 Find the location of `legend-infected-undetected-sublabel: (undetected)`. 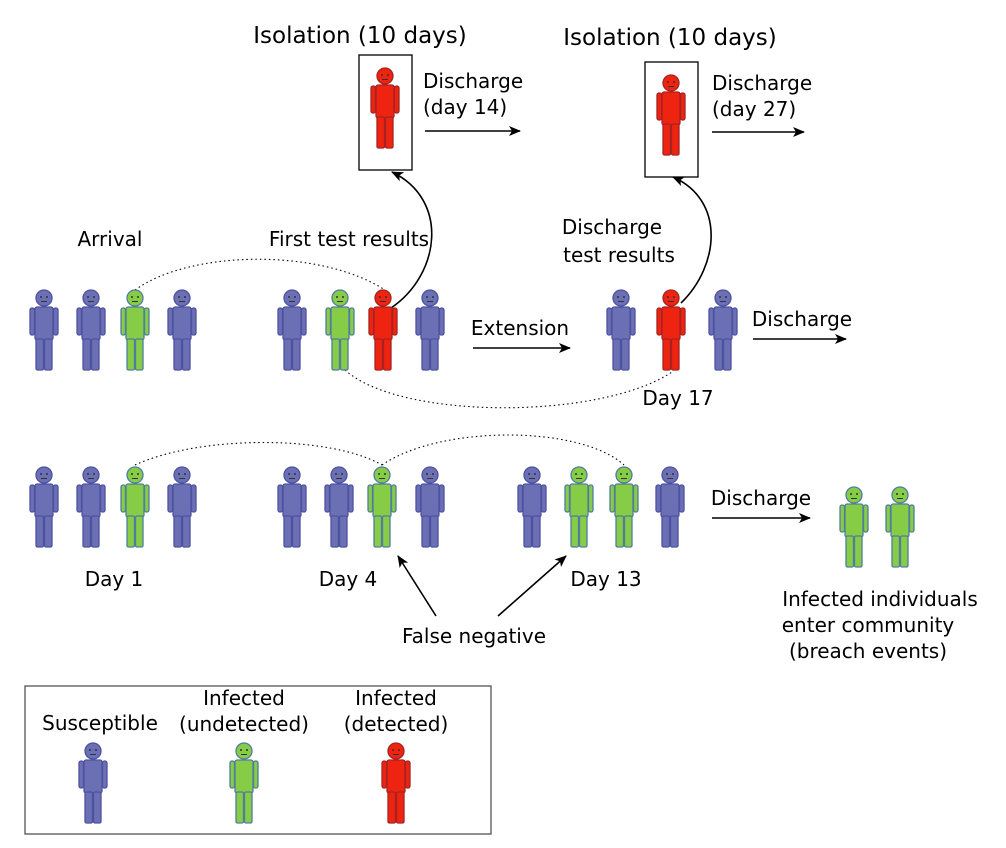

legend-infected-undetected-sublabel: (undetected) is located at coordinates (244, 724).